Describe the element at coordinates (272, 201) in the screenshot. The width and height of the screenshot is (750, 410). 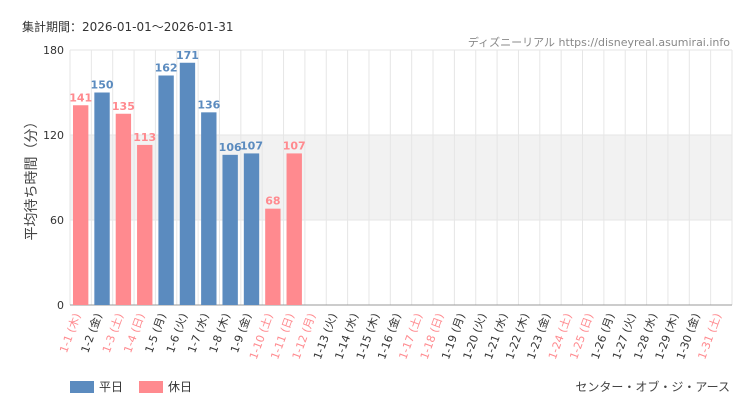
I see `data-label-10: 68` at that location.